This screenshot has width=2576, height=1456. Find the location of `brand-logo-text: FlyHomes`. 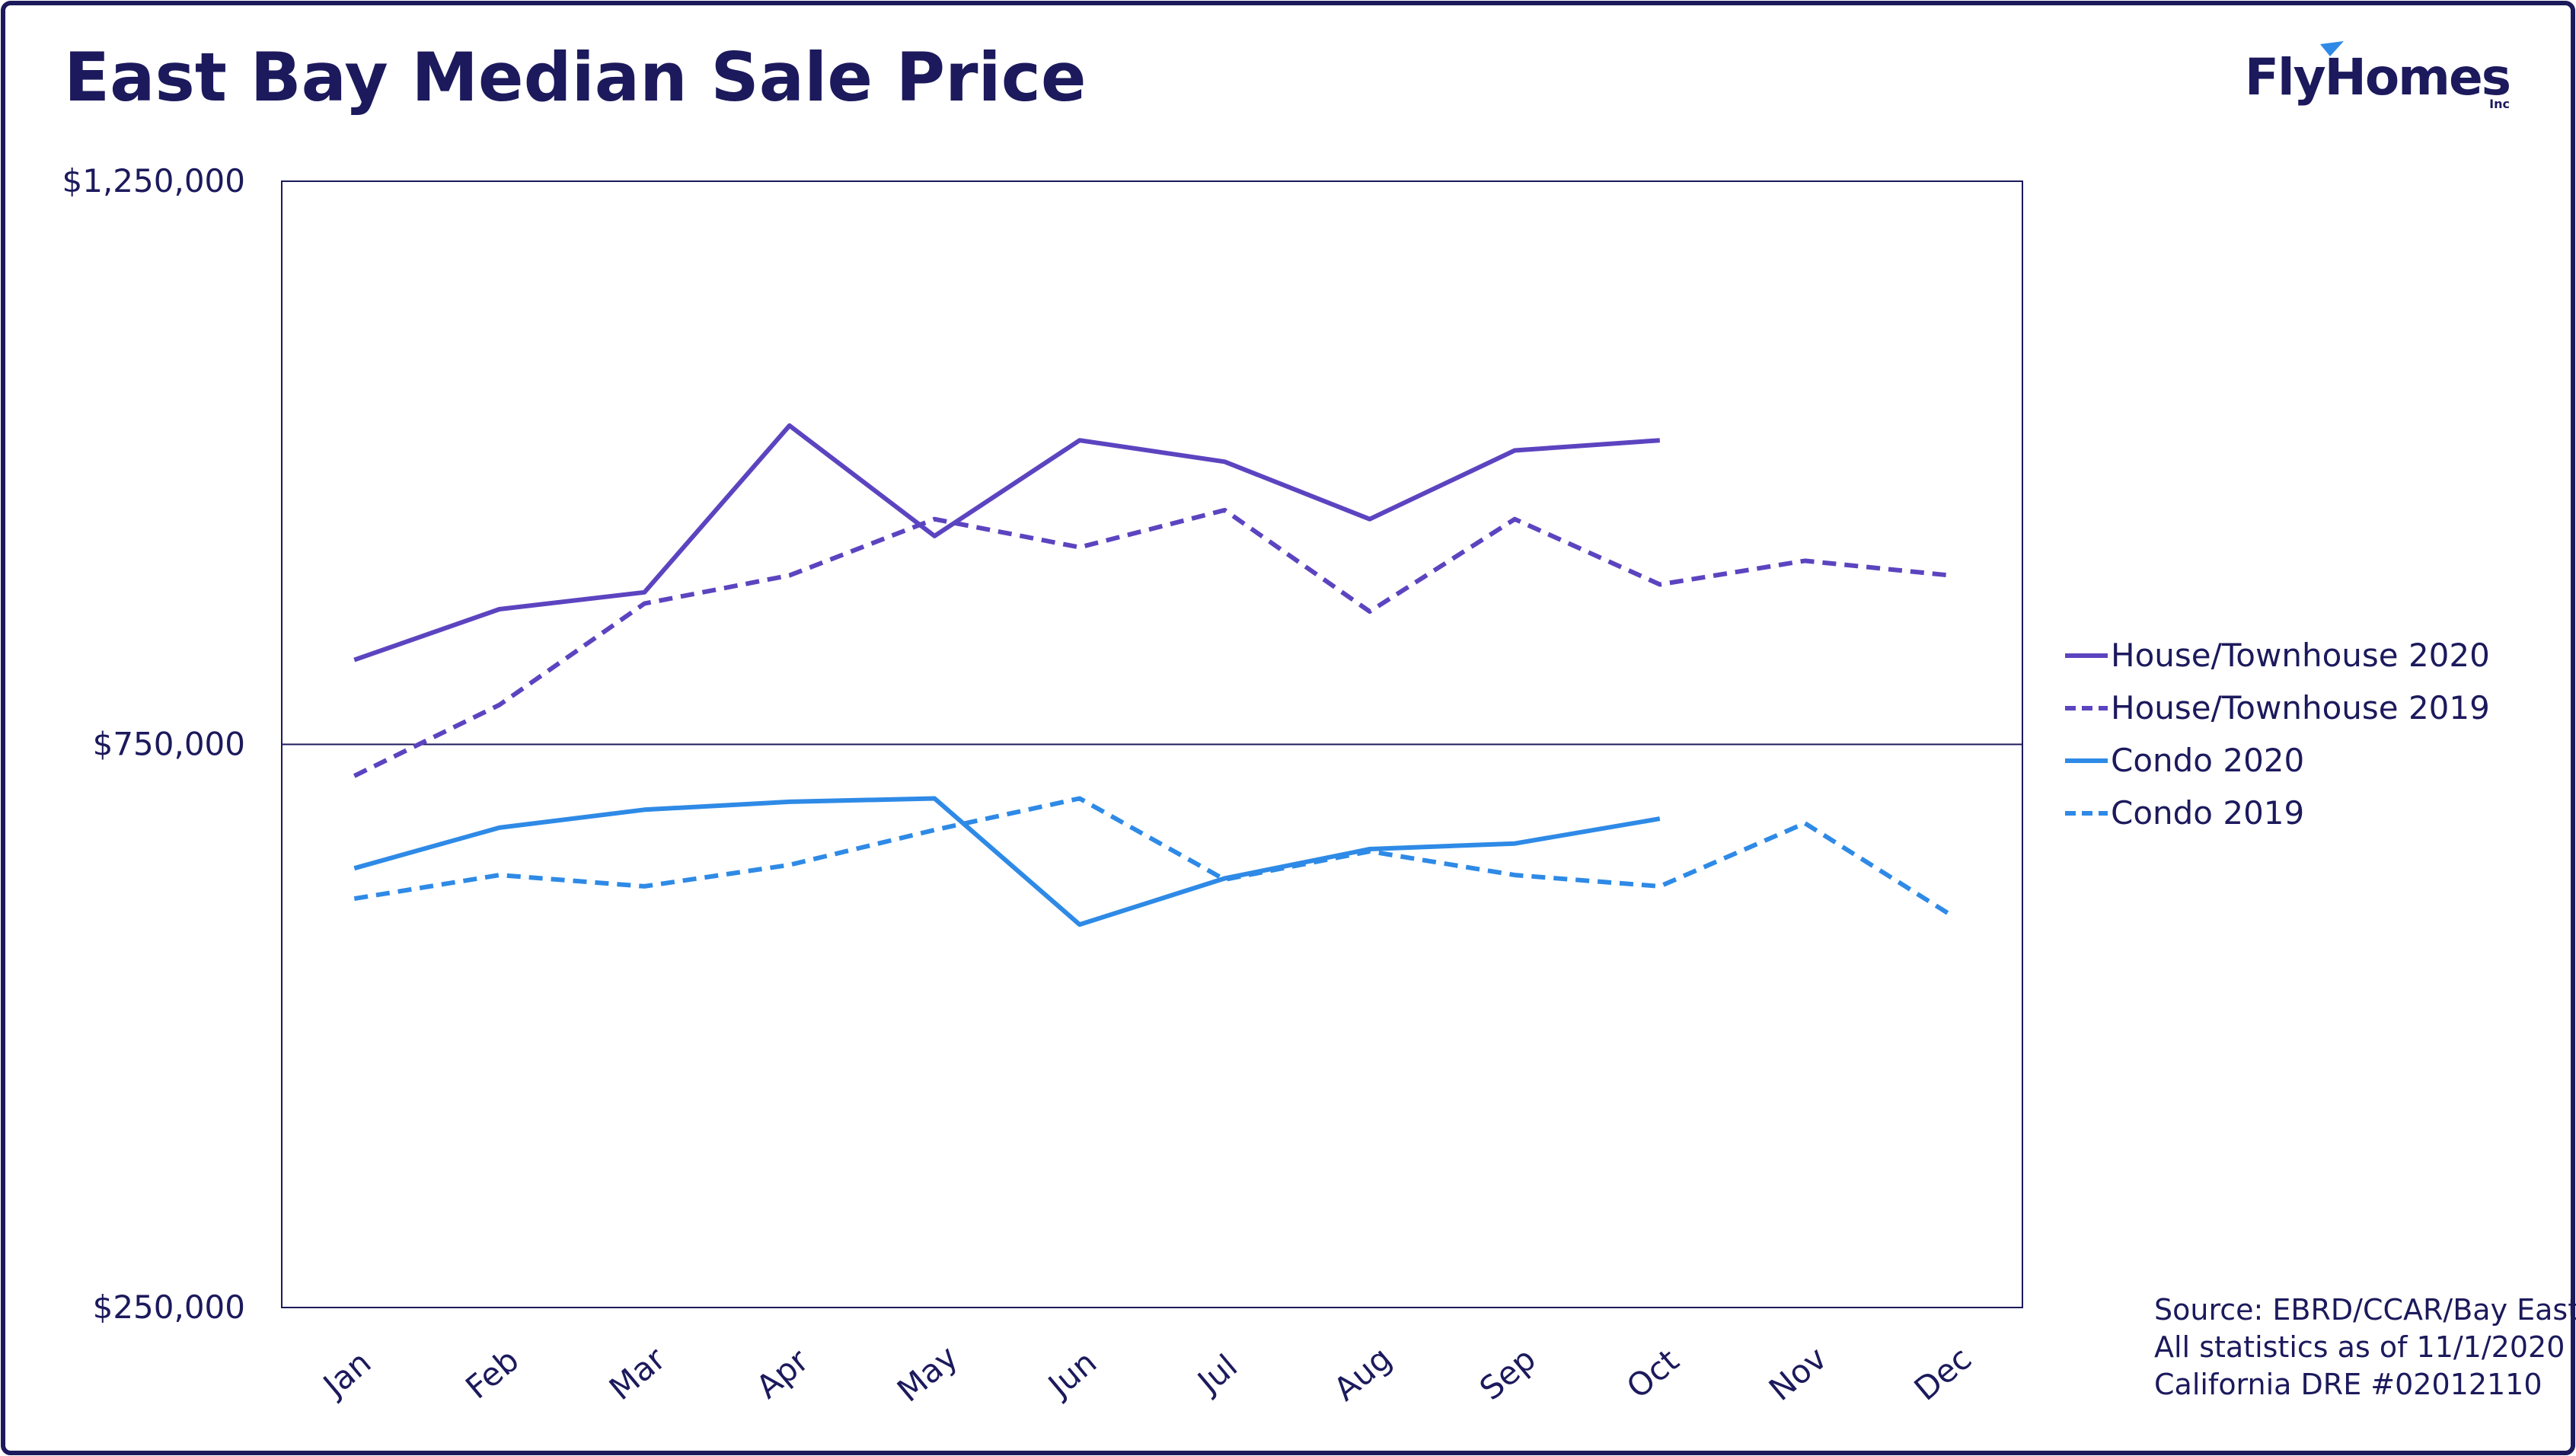

brand-logo-text: FlyHomes is located at coordinates (2377, 77).